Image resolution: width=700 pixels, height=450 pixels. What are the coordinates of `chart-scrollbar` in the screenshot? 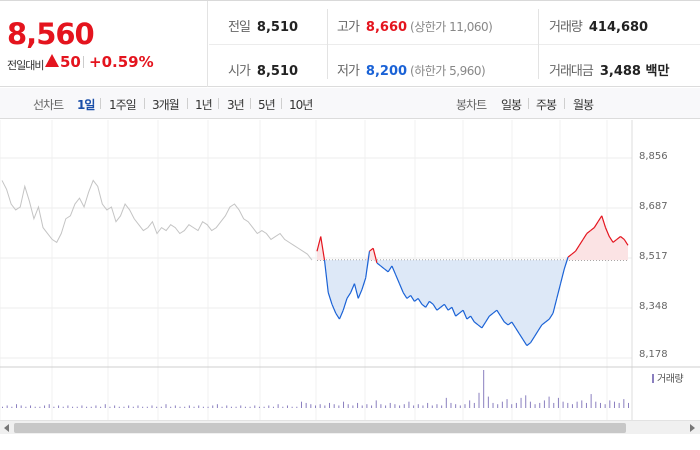 It's located at (350, 427).